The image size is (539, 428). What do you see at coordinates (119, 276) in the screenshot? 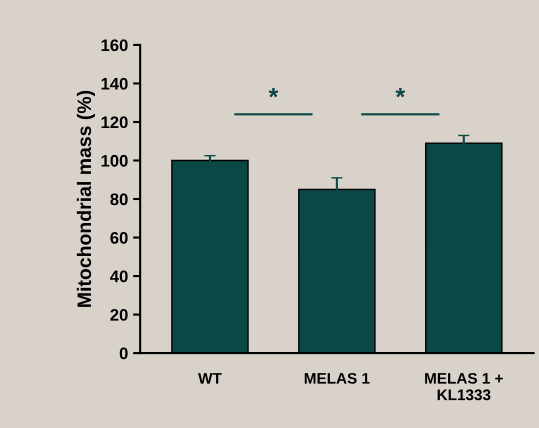
I see `y-tick-label: 40` at bounding box center [119, 276].